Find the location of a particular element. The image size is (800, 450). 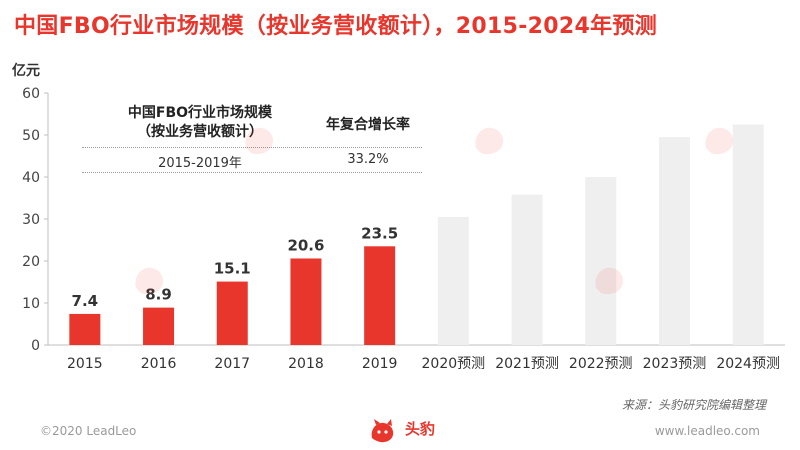

inset-table-cagr-header: 年复合增长率 is located at coordinates (368, 125).